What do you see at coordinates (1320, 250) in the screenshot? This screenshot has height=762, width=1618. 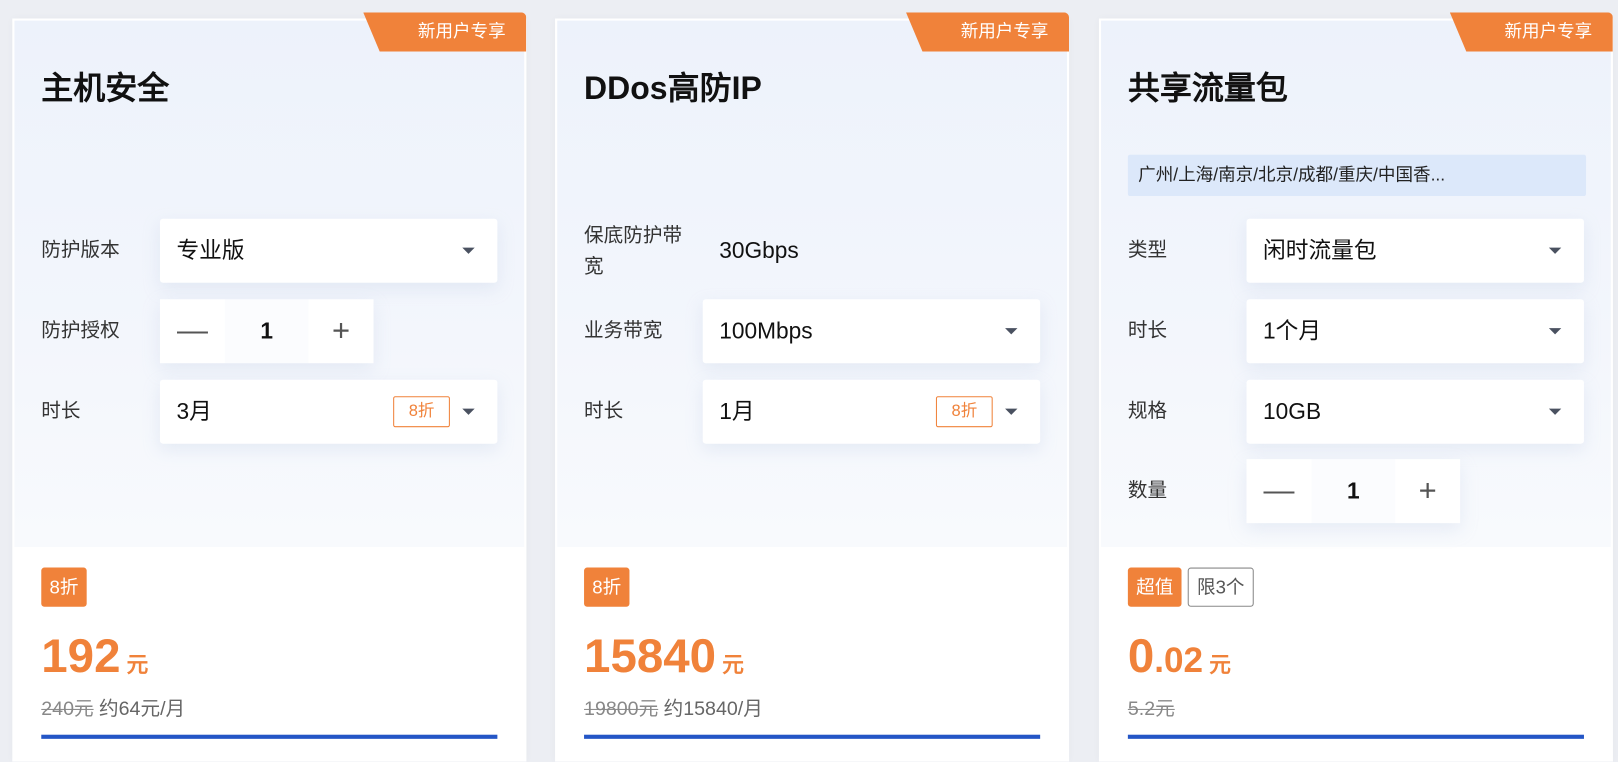 I see `select-value: 闲时流量包` at bounding box center [1320, 250].